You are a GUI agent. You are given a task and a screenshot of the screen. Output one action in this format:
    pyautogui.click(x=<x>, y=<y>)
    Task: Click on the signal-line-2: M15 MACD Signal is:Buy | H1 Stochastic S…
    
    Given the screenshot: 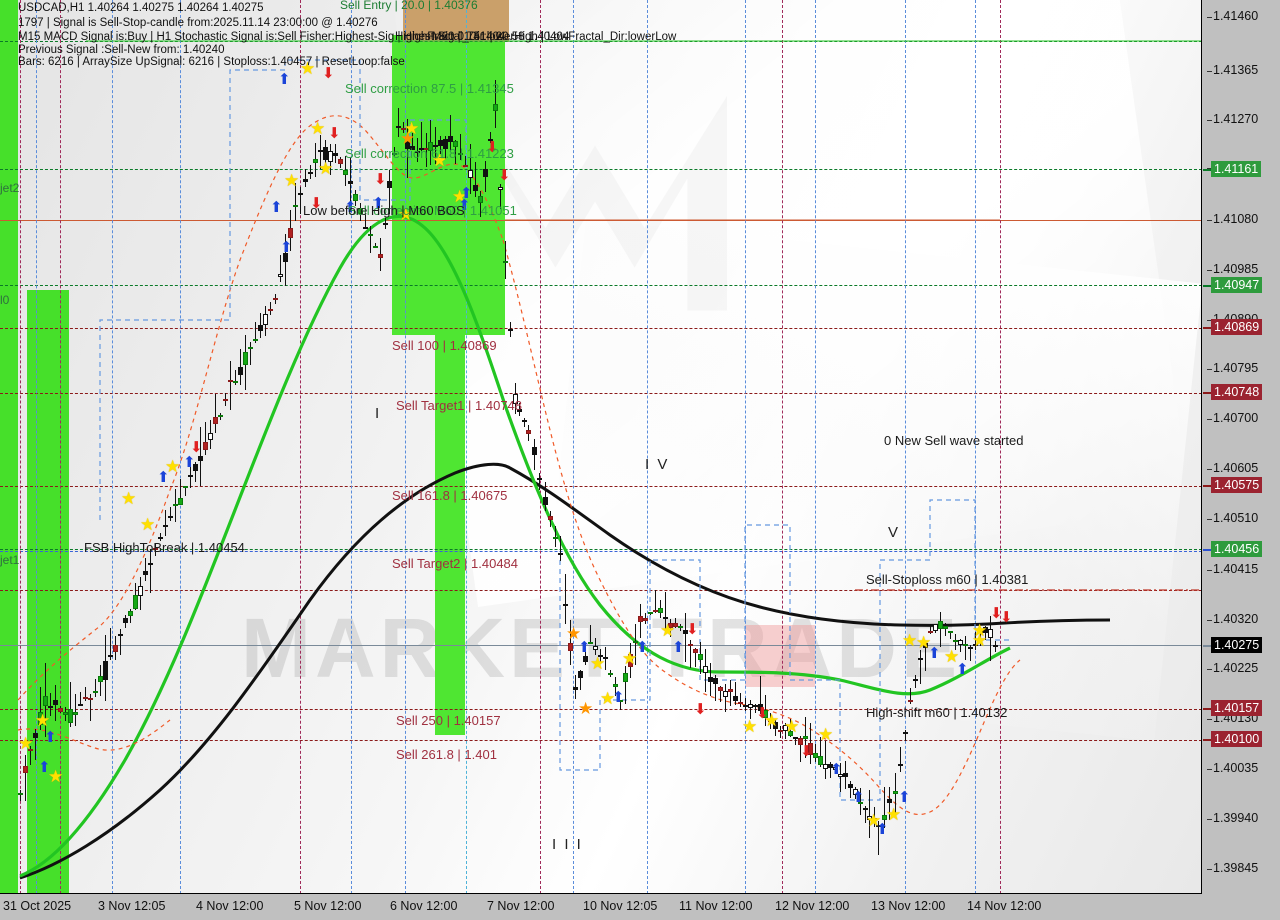 What is the action you would take?
    pyautogui.click(x=347, y=37)
    